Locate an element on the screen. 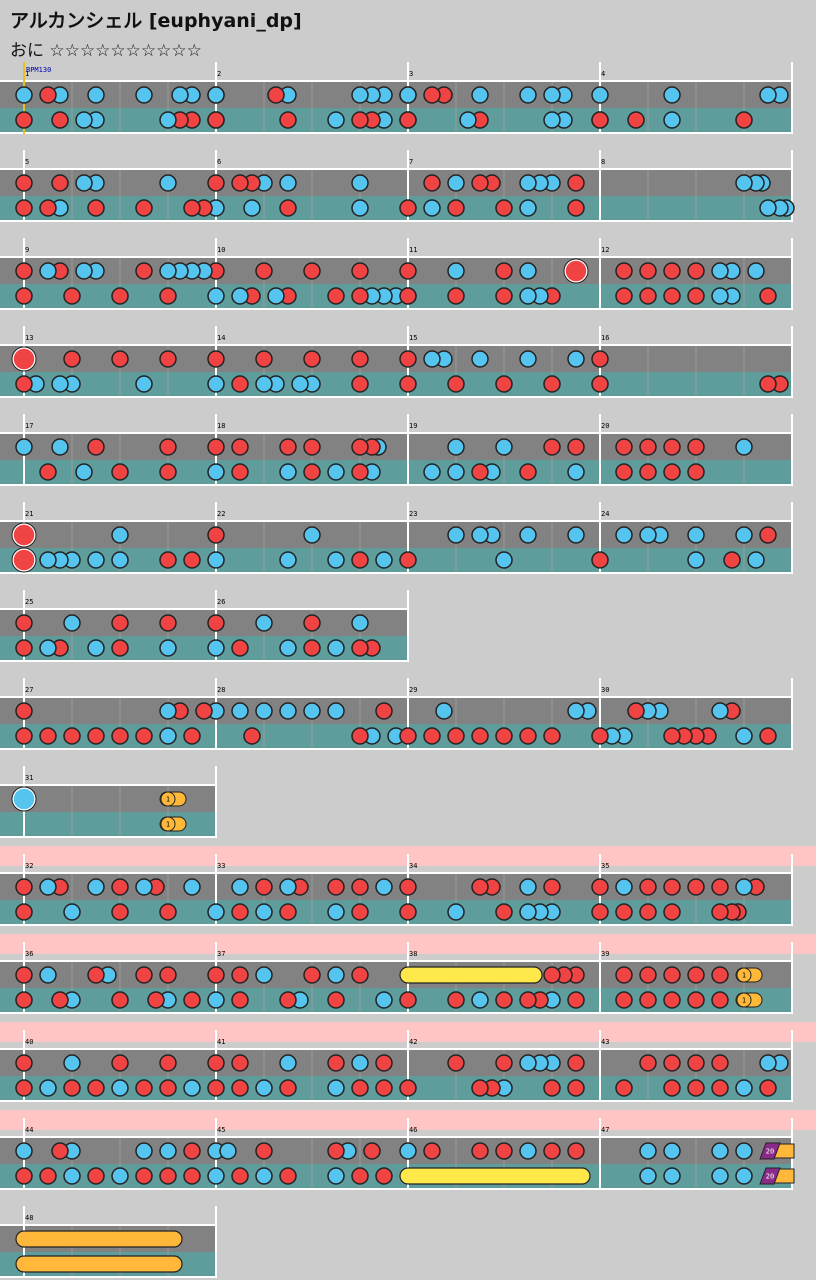  difficulty-label: おに is located at coordinates (27, 51).